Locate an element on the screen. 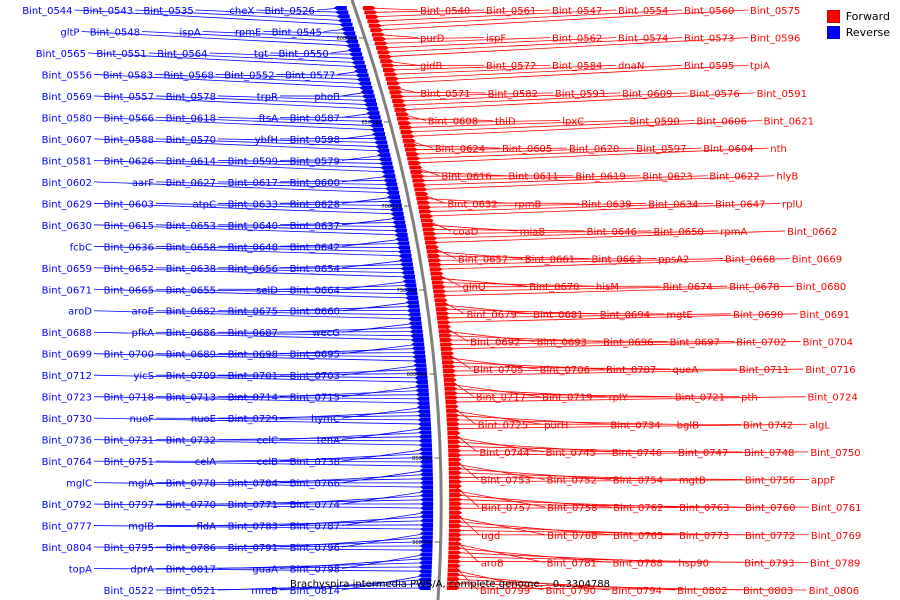 The width and height of the screenshot is (900, 600). feature-label: Bint_0704 is located at coordinates (828, 342).